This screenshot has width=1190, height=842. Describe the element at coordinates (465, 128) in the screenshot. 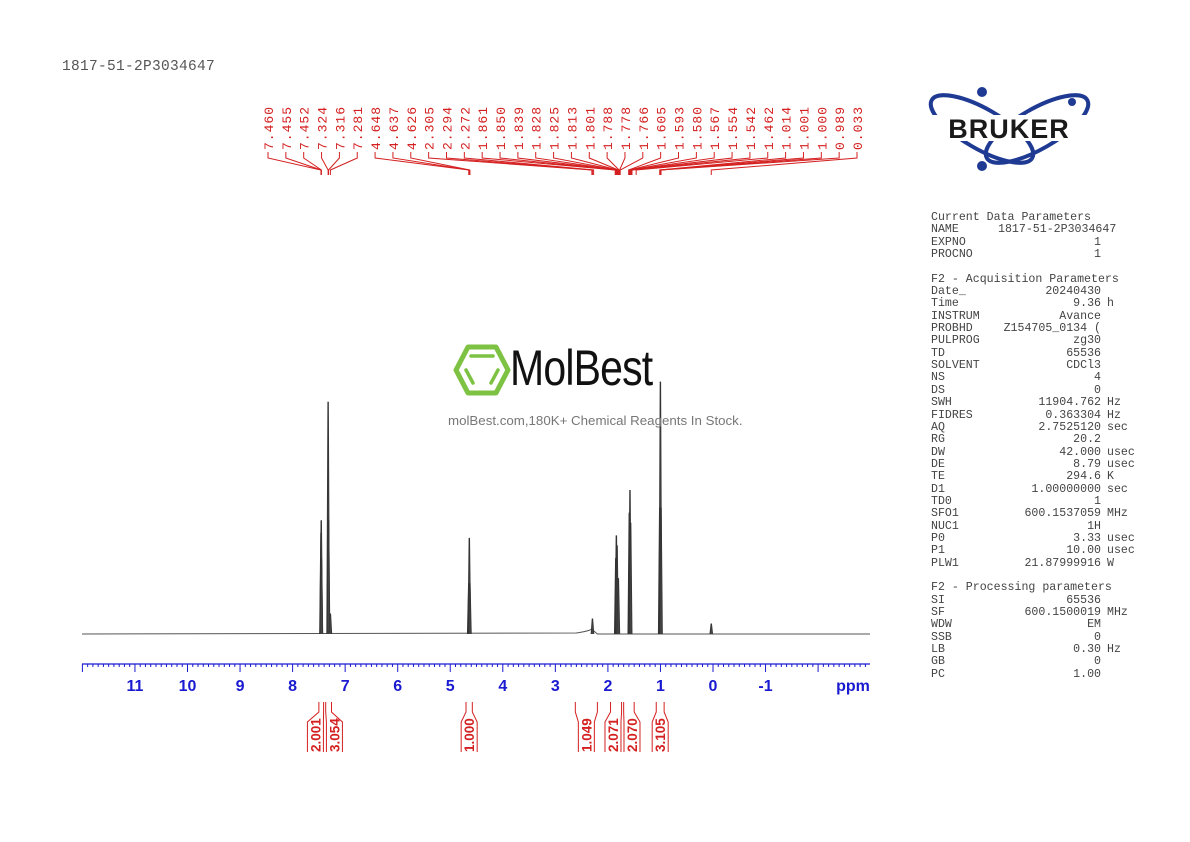

I see `peak-label: 2.272` at that location.